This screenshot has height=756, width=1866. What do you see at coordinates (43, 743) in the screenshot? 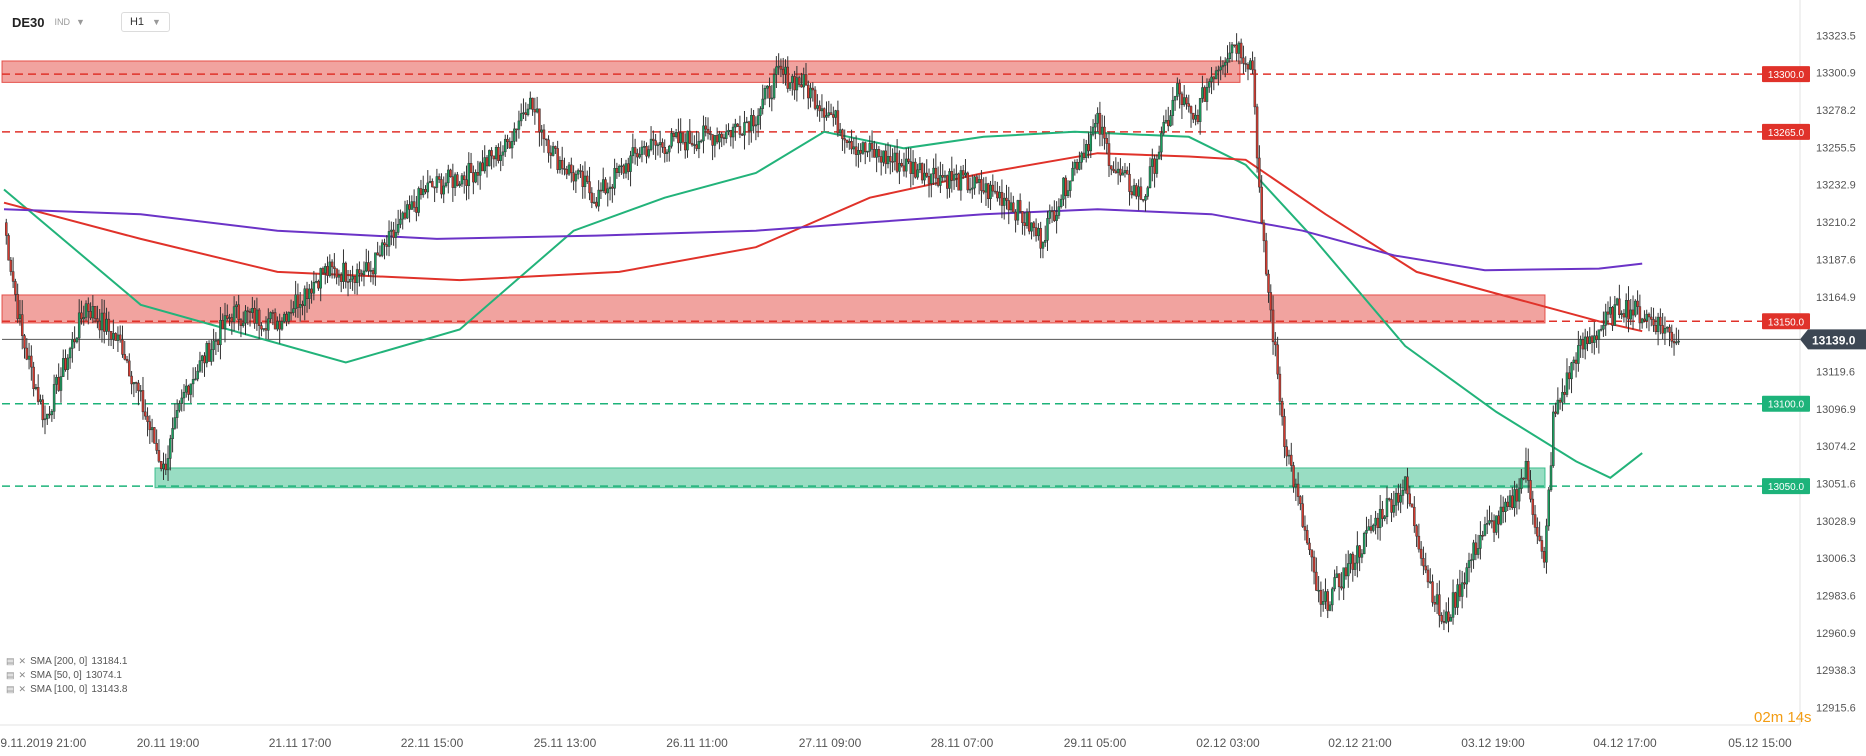
I see `x-tick-label: 19.11.2019 21:00` at bounding box center [43, 743].